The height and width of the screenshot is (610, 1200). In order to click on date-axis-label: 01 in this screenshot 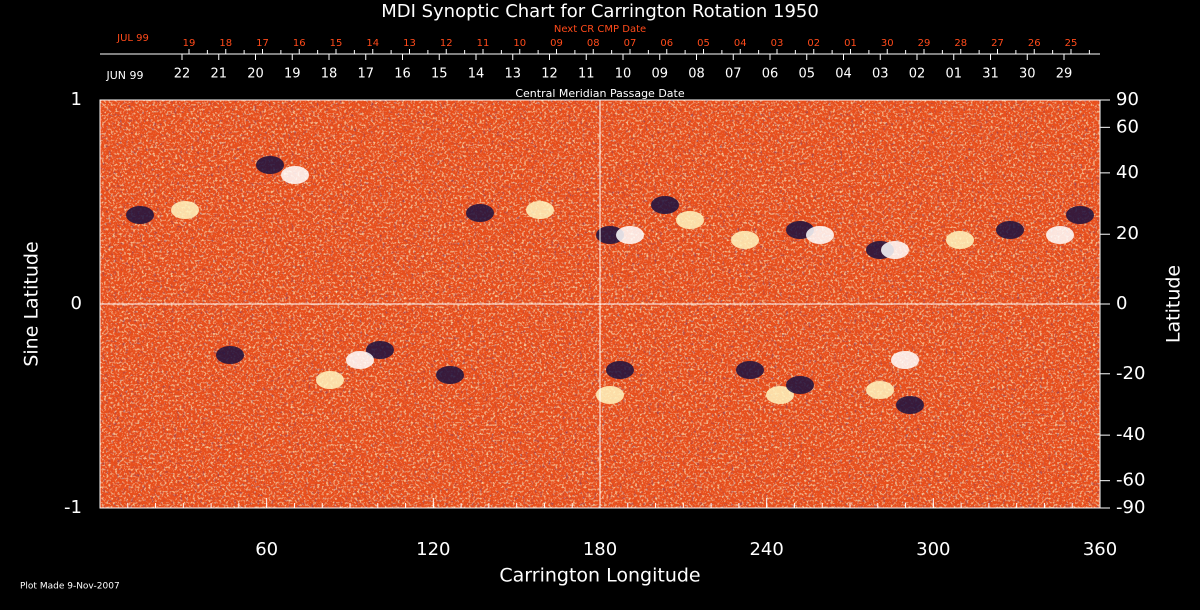, I will do `click(953, 74)`.